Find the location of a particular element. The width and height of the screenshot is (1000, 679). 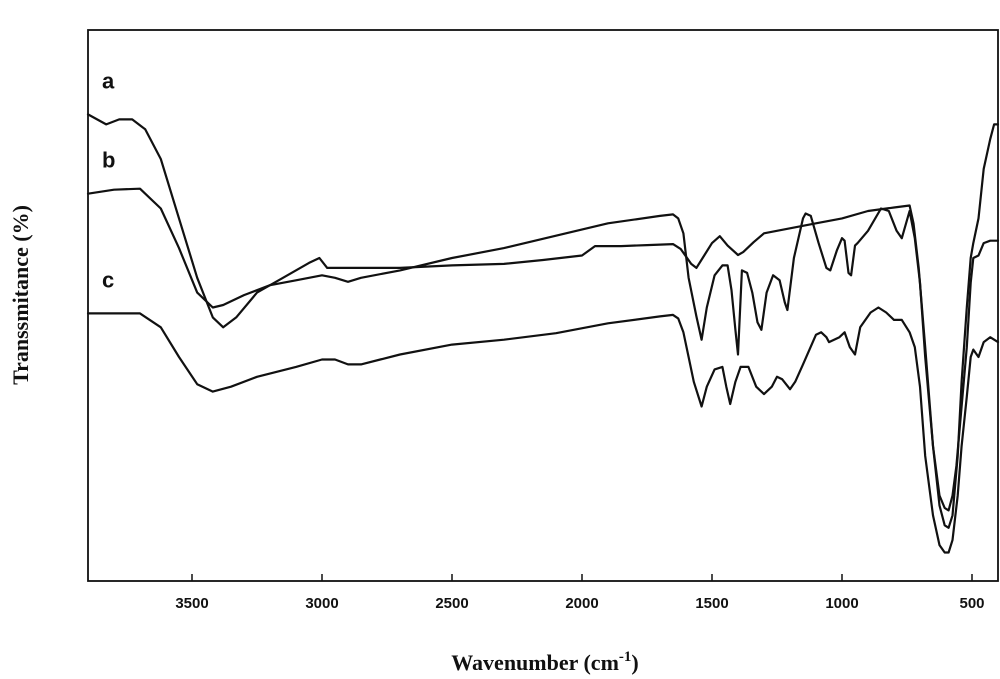

x-tick-label: 3000 is located at coordinates (321, 603).